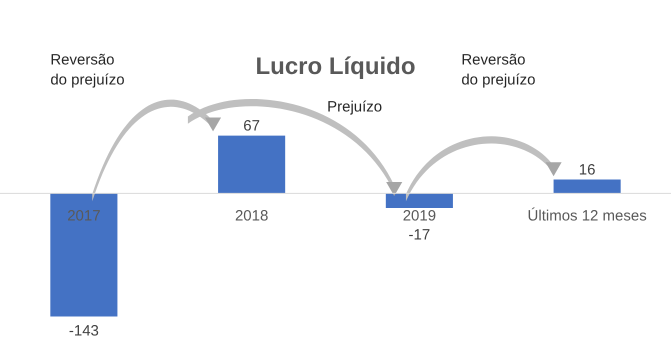 The image size is (671, 350). I want to click on data-label: 16, so click(587, 170).